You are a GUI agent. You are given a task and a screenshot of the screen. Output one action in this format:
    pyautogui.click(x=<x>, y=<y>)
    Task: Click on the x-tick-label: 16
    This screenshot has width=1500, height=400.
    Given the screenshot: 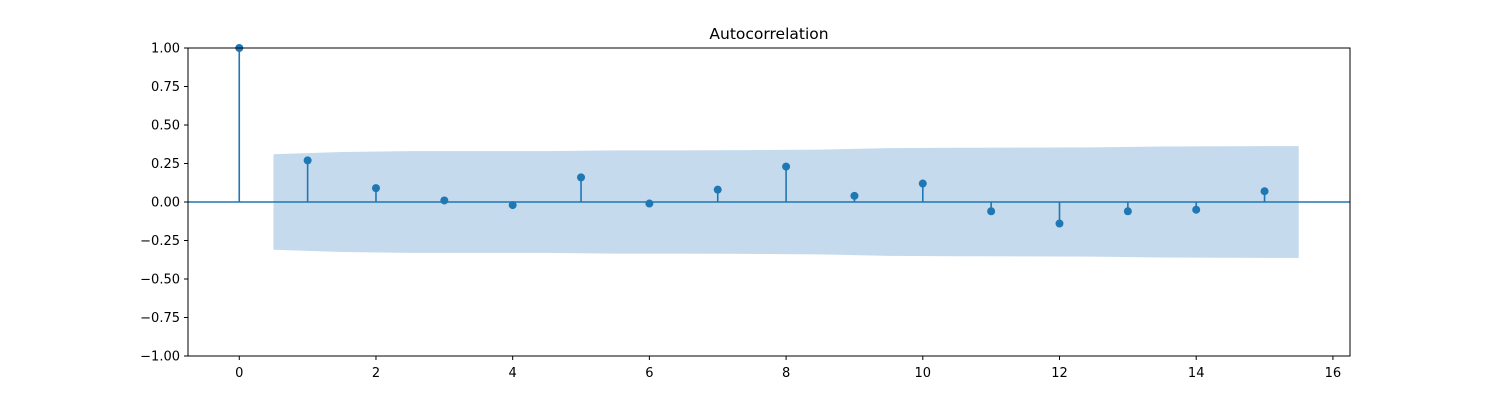 What is the action you would take?
    pyautogui.click(x=1333, y=373)
    